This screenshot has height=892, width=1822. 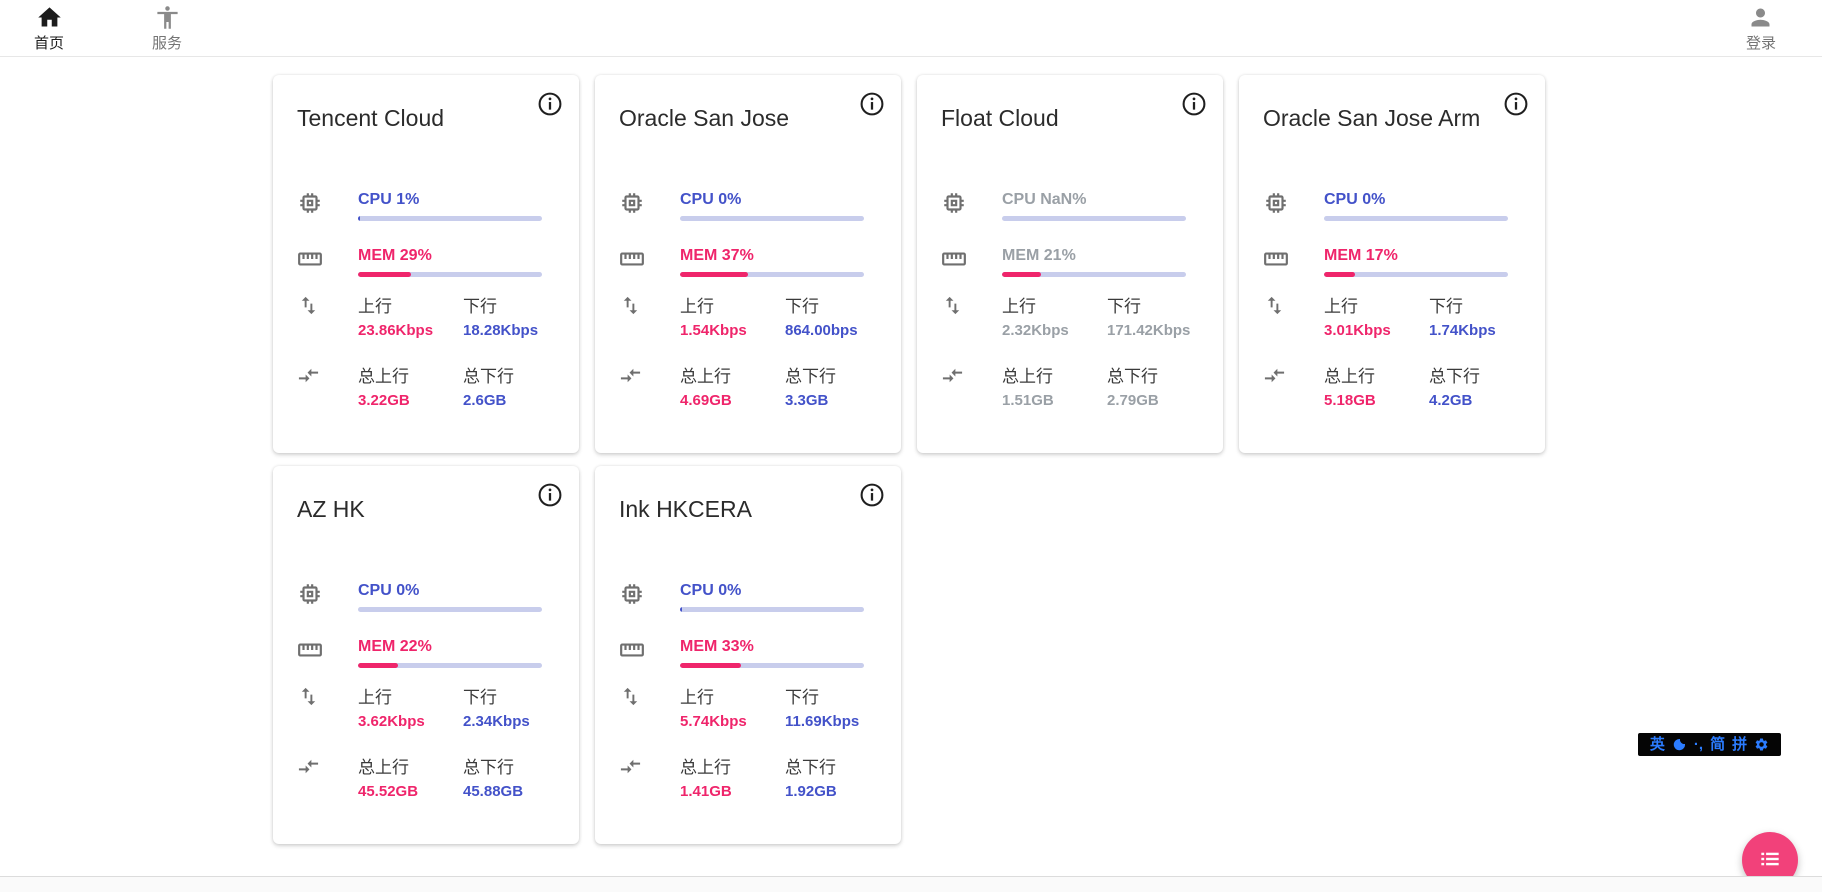 What do you see at coordinates (741, 779) in the screenshot?
I see `total-traffic-row: 总上行 1.41GB 总下行 1.92GB` at bounding box center [741, 779].